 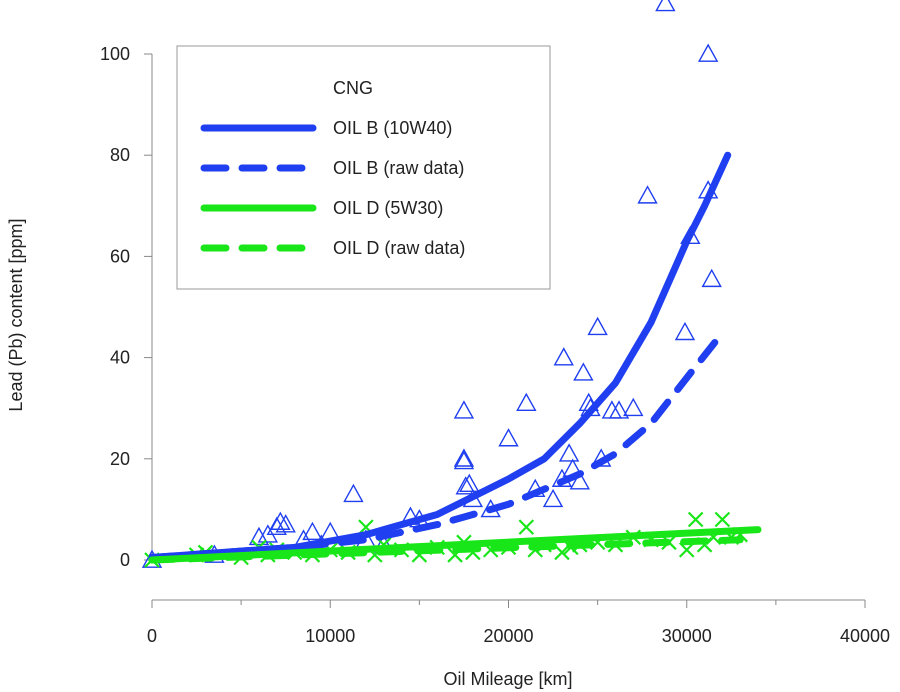 What do you see at coordinates (399, 248) in the screenshot?
I see `legend-label: OIL D (raw data)` at bounding box center [399, 248].